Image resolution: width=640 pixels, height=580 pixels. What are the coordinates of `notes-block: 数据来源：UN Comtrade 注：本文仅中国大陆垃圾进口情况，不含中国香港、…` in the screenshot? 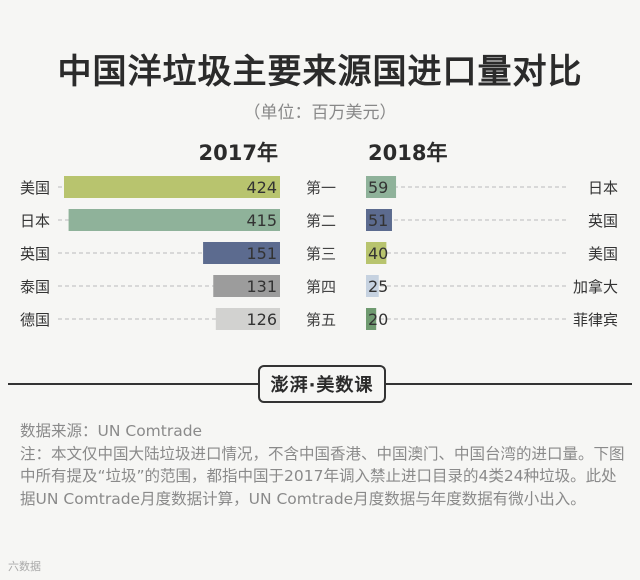 It's located at (322, 465).